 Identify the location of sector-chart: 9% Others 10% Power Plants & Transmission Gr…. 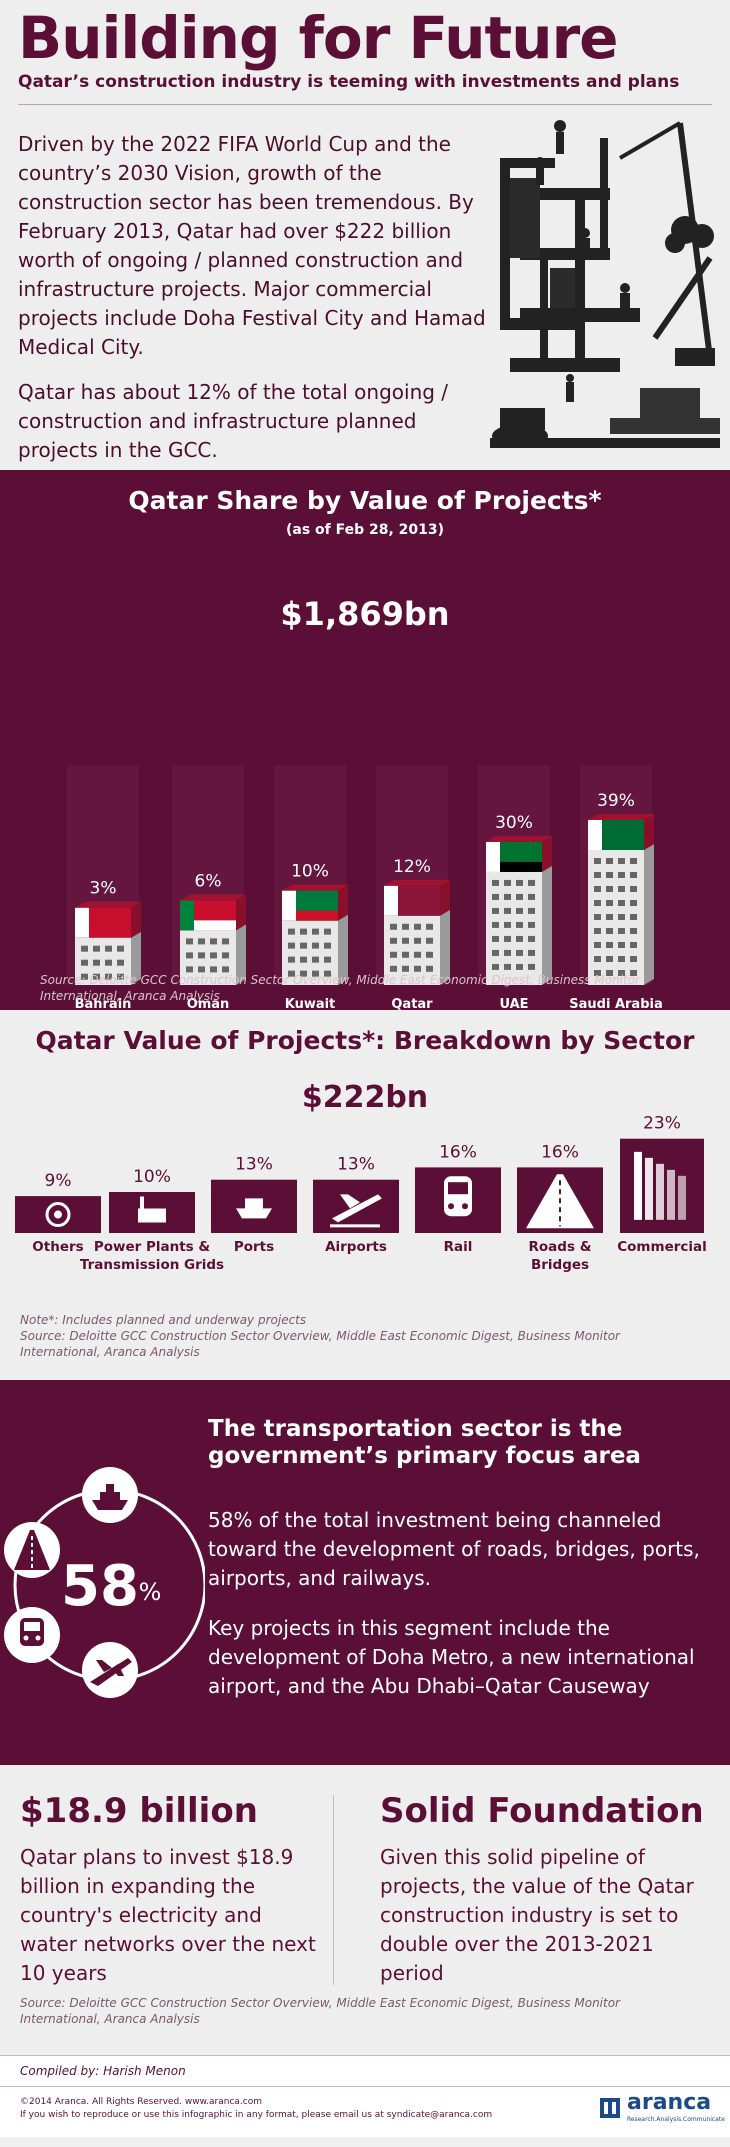
(361, 1193).